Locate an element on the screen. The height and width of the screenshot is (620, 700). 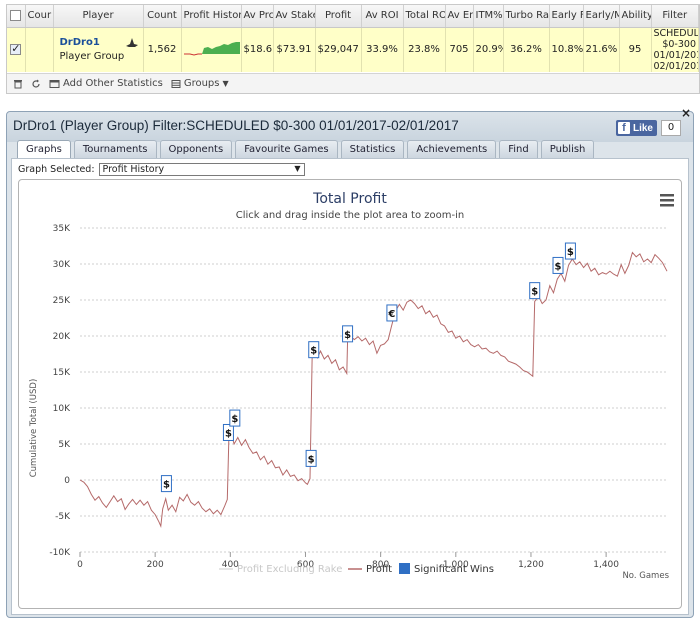
profit-history-sparkline is located at coordinates (211, 49).